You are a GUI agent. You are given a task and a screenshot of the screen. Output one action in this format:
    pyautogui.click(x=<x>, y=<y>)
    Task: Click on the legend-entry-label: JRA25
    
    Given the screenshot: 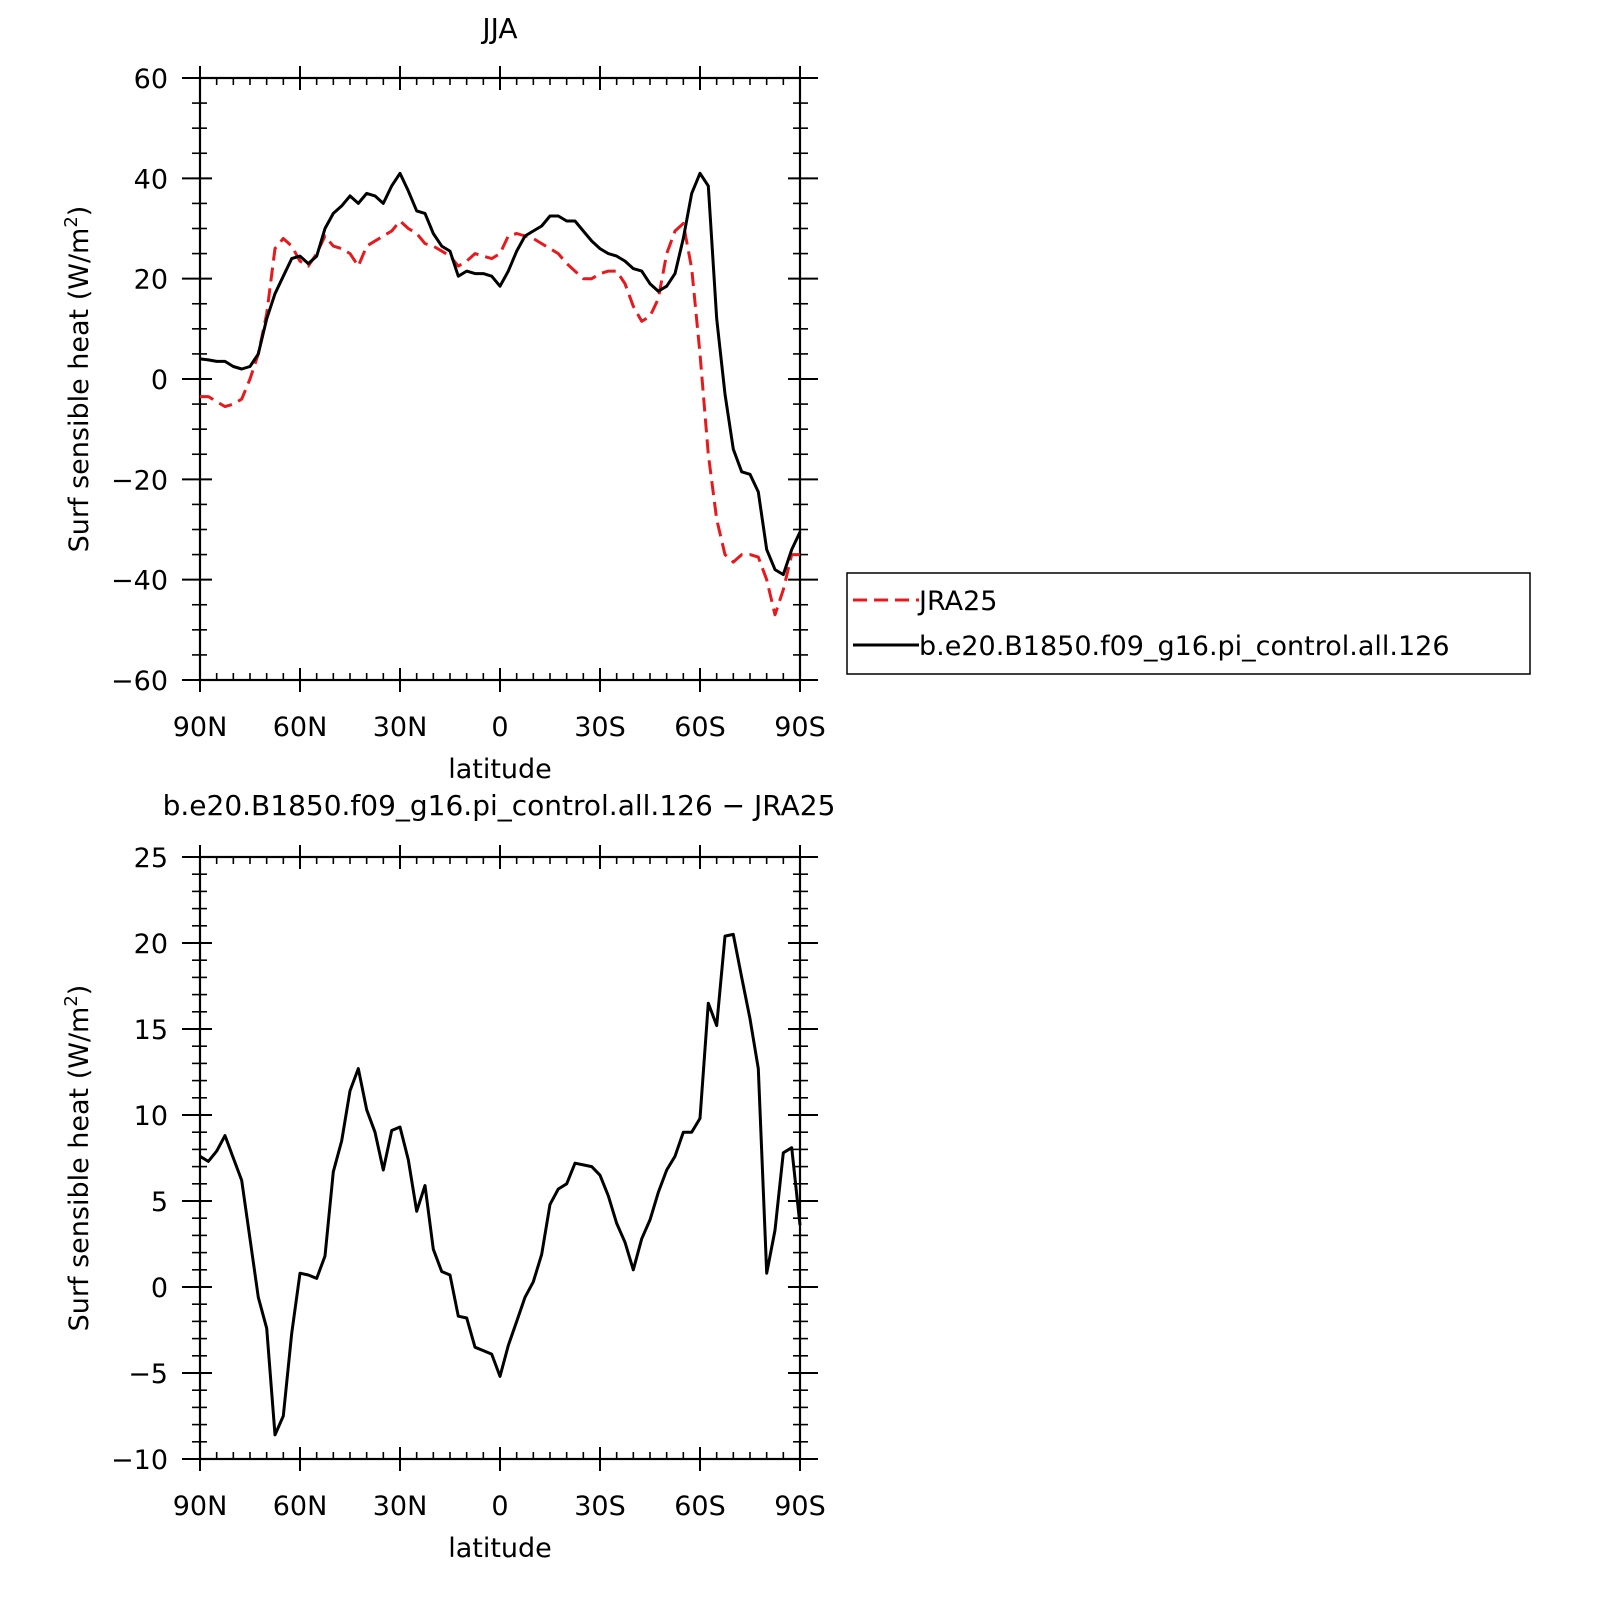 What is the action you would take?
    pyautogui.click(x=957, y=601)
    